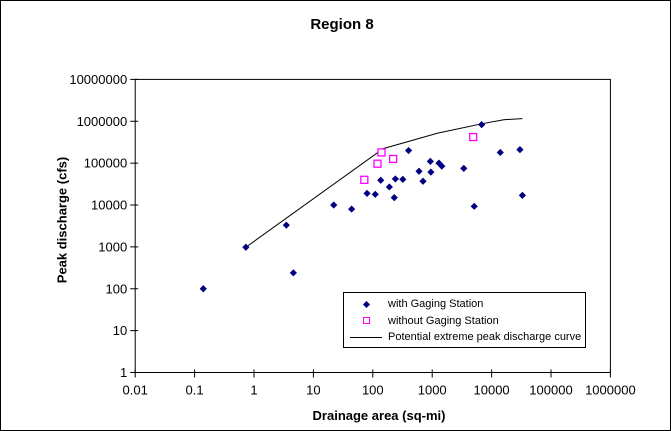 The width and height of the screenshot is (671, 431). Describe the element at coordinates (342, 24) in the screenshot. I see `chart-title: Region 8` at that location.